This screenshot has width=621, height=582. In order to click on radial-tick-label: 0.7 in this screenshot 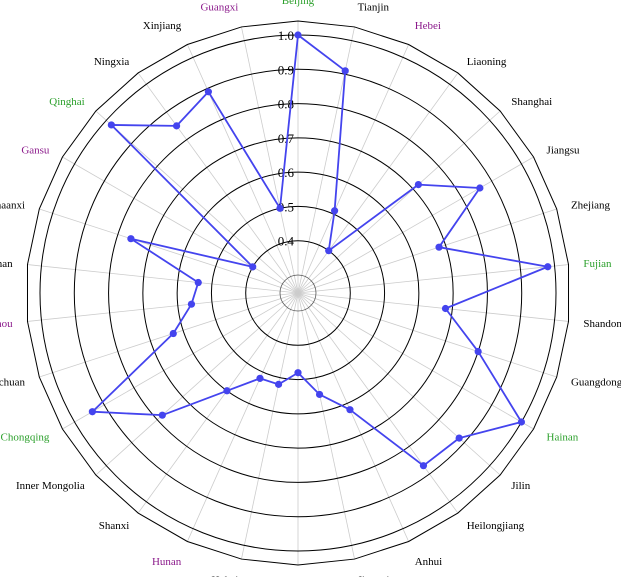, I will do `click(286, 138)`.